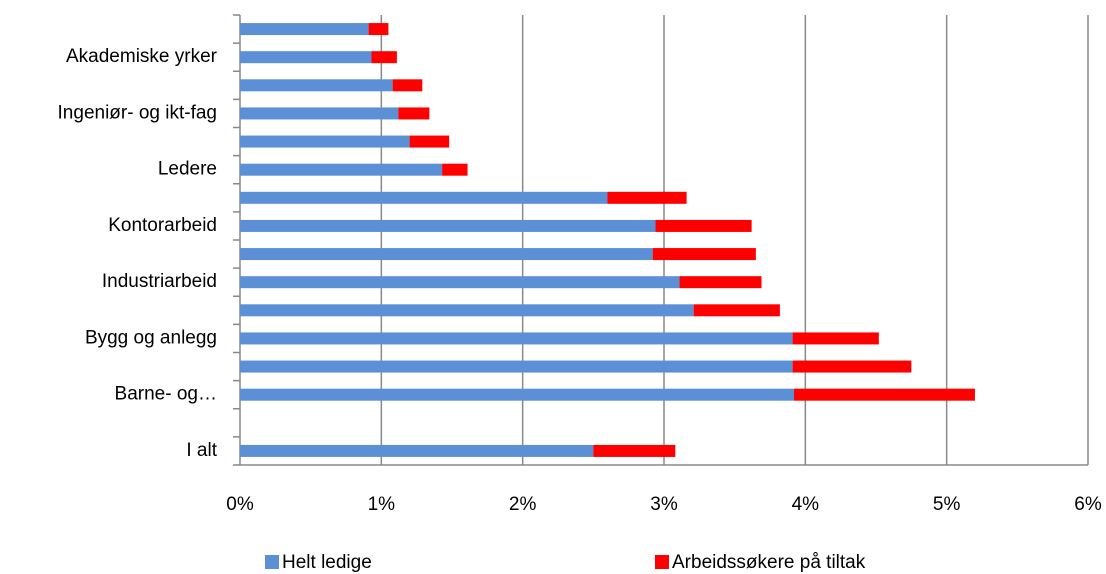 The image size is (1106, 574). I want to click on x-tick-label: 1%, so click(382, 504).